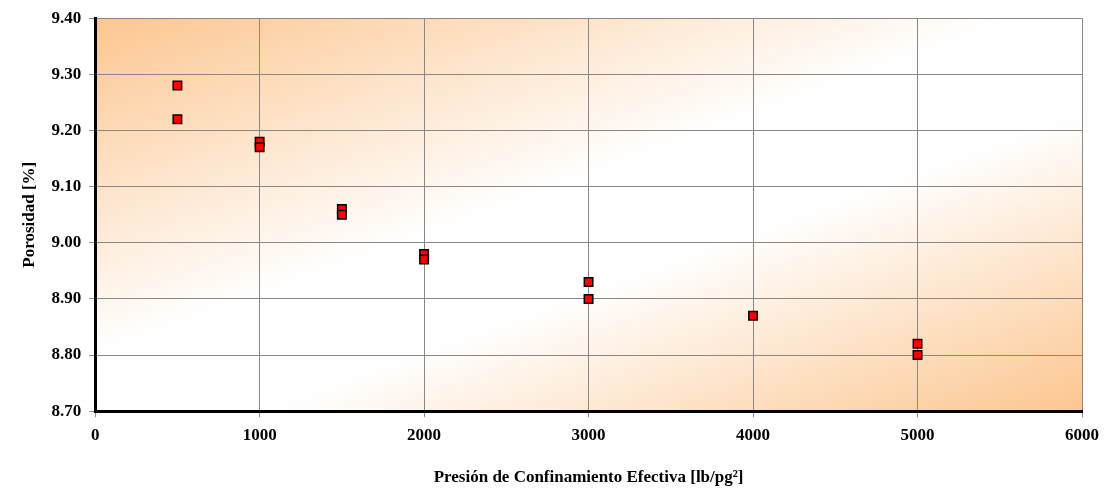 The width and height of the screenshot is (1107, 497). What do you see at coordinates (917, 434) in the screenshot?
I see `x-tick-label: 5000` at bounding box center [917, 434].